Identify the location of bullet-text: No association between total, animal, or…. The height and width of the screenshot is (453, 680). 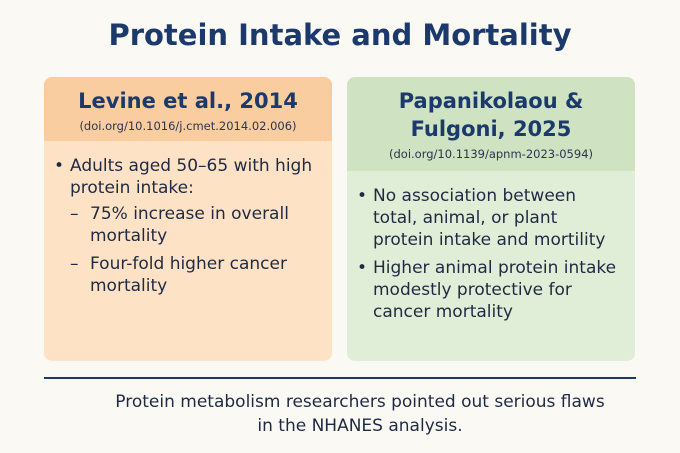
(489, 218).